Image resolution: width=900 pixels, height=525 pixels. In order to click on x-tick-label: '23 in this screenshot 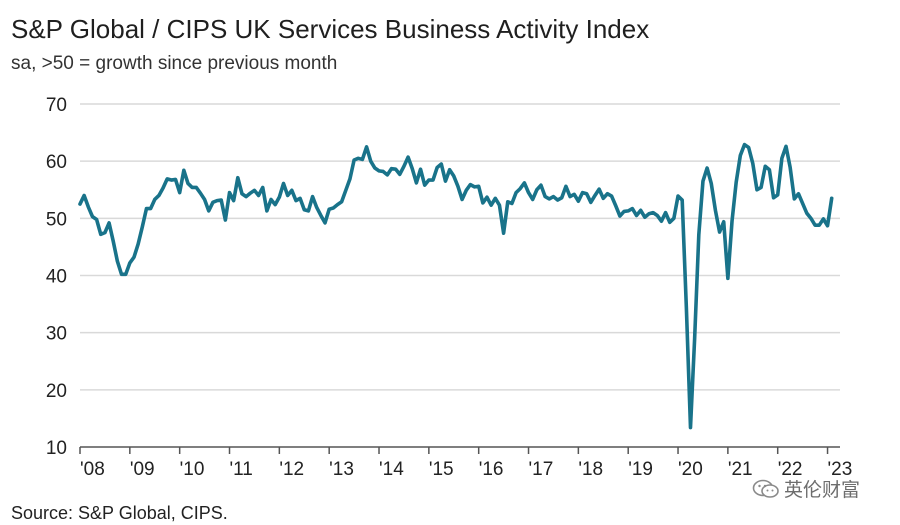, I will do `click(840, 469)`.